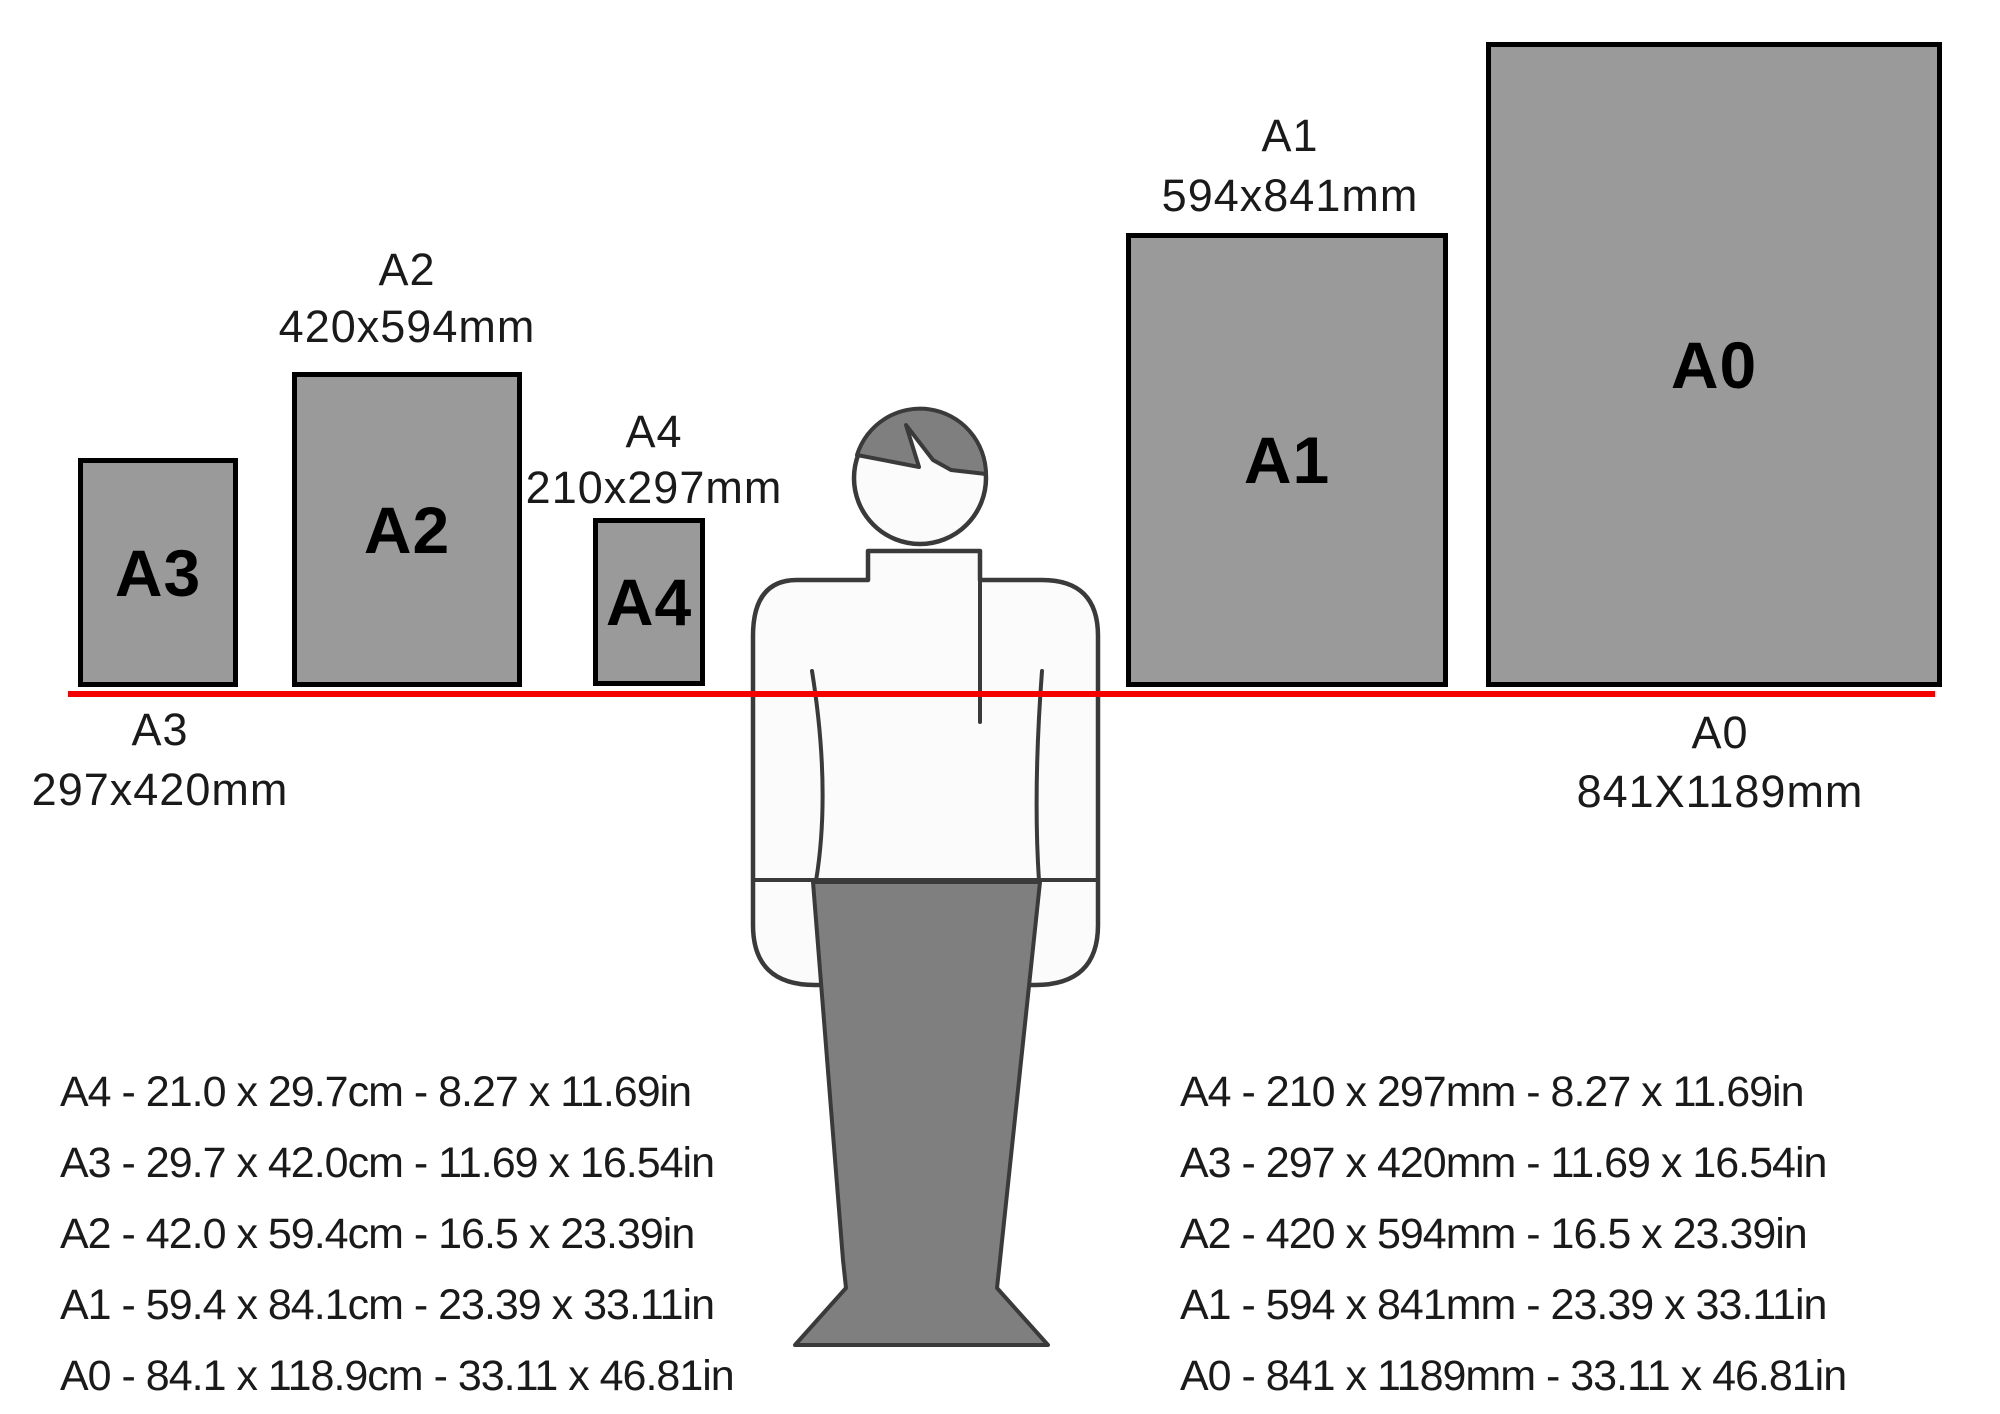 The width and height of the screenshot is (2000, 1414). I want to click on caption-a4-name: A4, so click(654, 431).